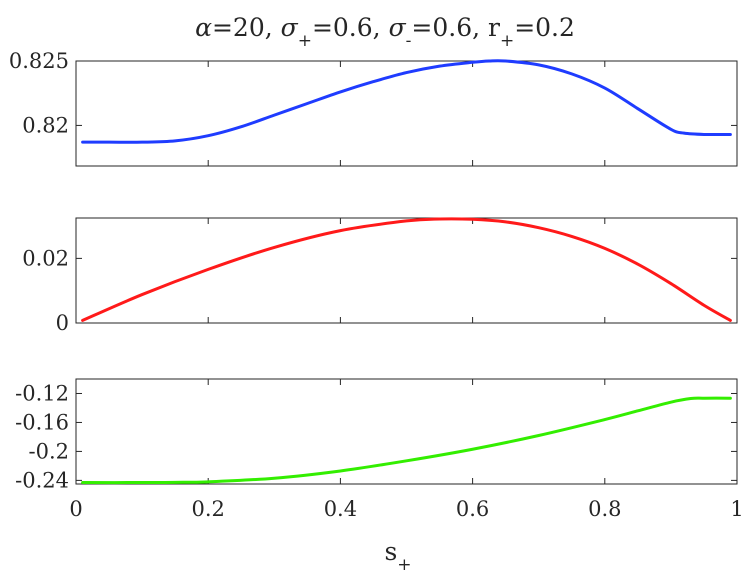  Describe the element at coordinates (390, 551) in the screenshot. I see `x-axis-label-main: s` at that location.